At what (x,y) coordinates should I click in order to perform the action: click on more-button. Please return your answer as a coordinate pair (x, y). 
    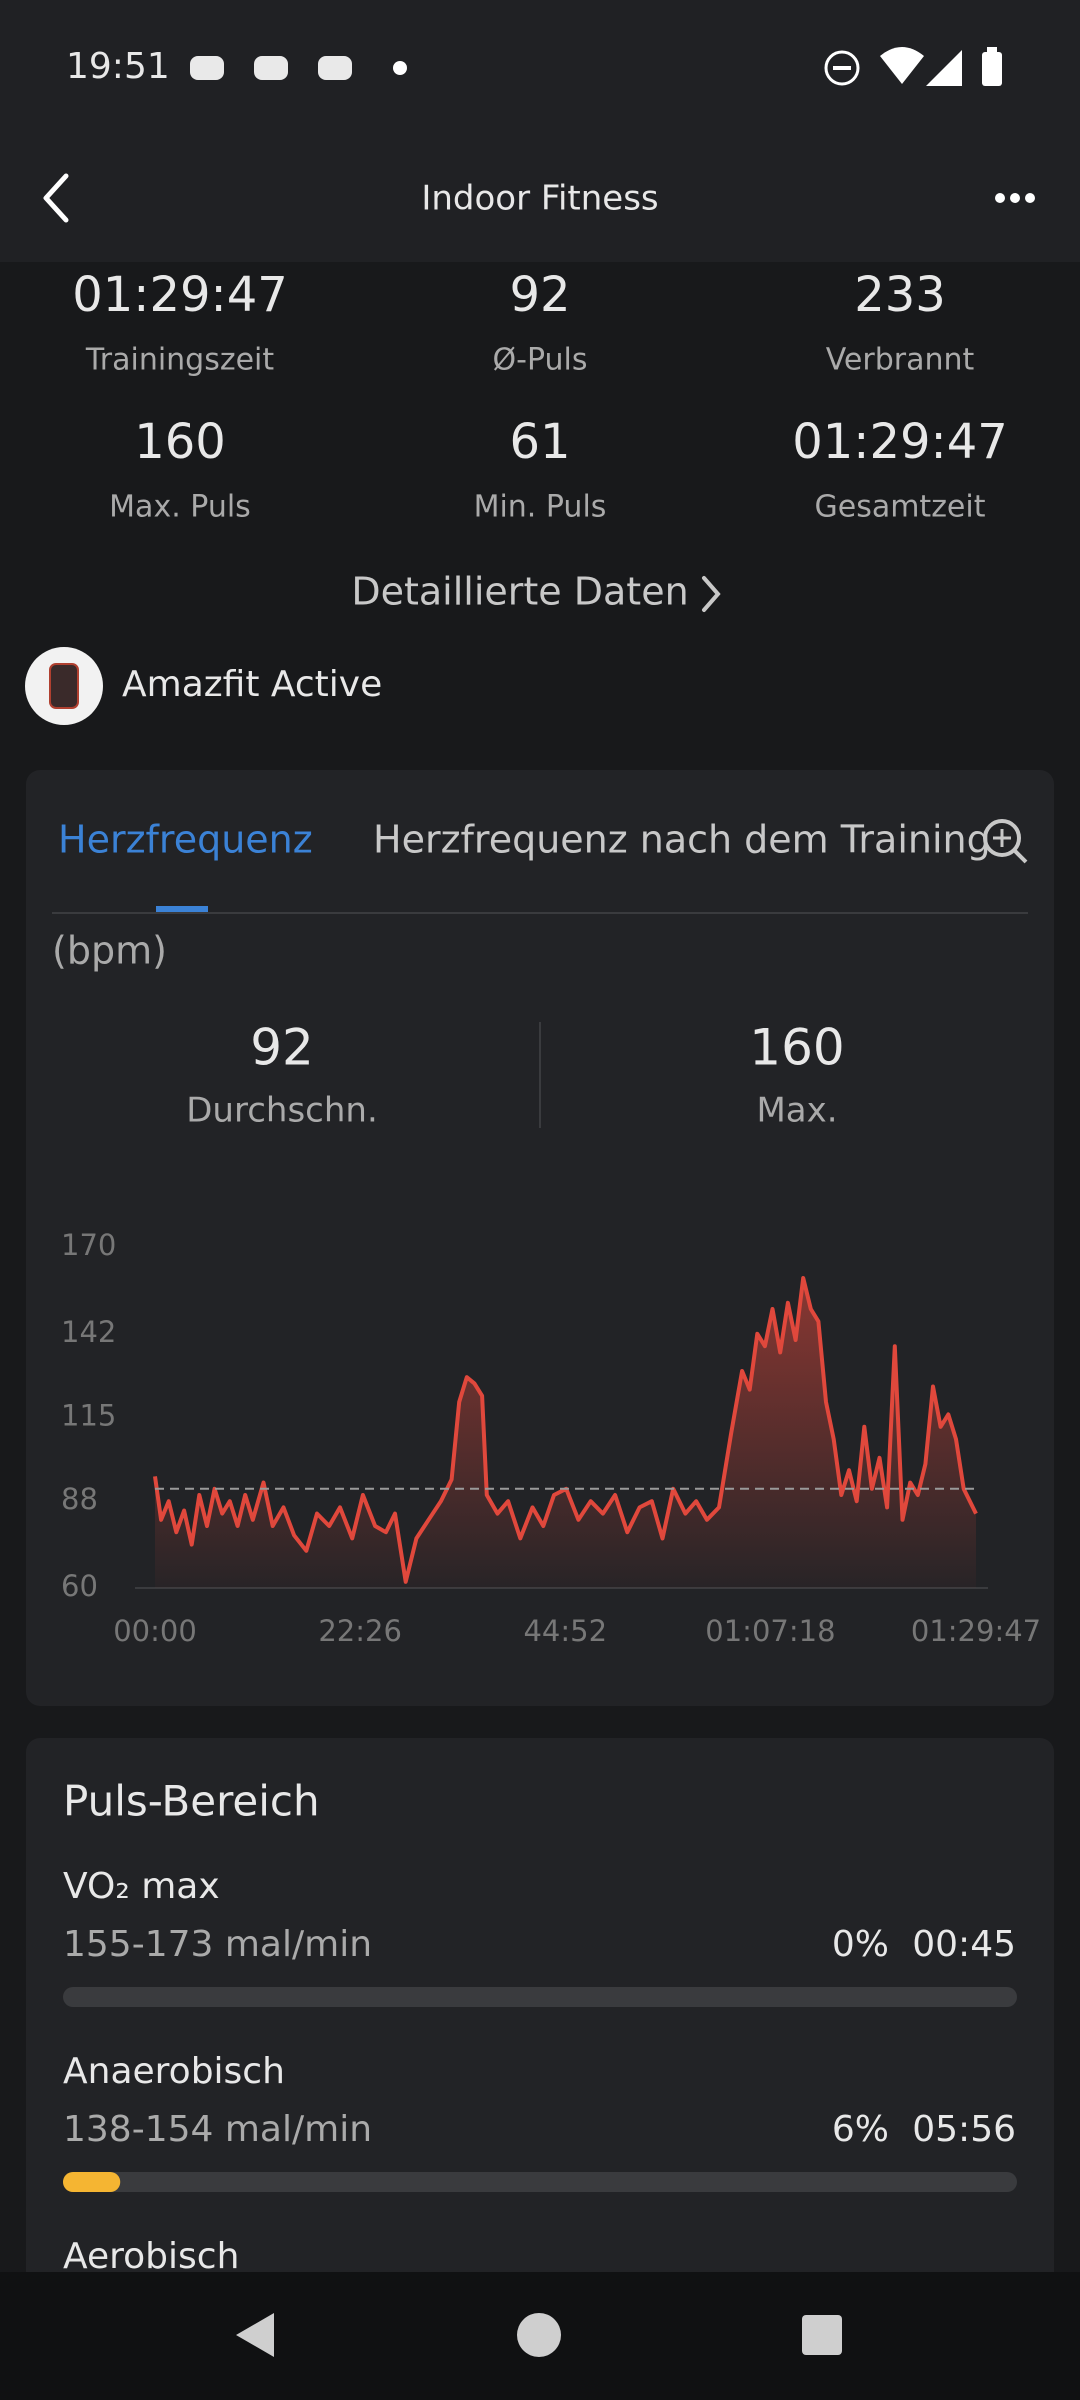
    Looking at the image, I should click on (1015, 198).